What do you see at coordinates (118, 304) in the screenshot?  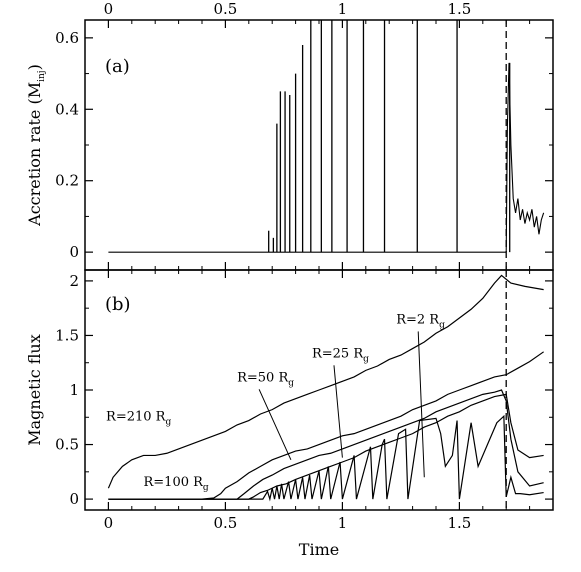 I see `panel-b-label: (b)` at bounding box center [118, 304].